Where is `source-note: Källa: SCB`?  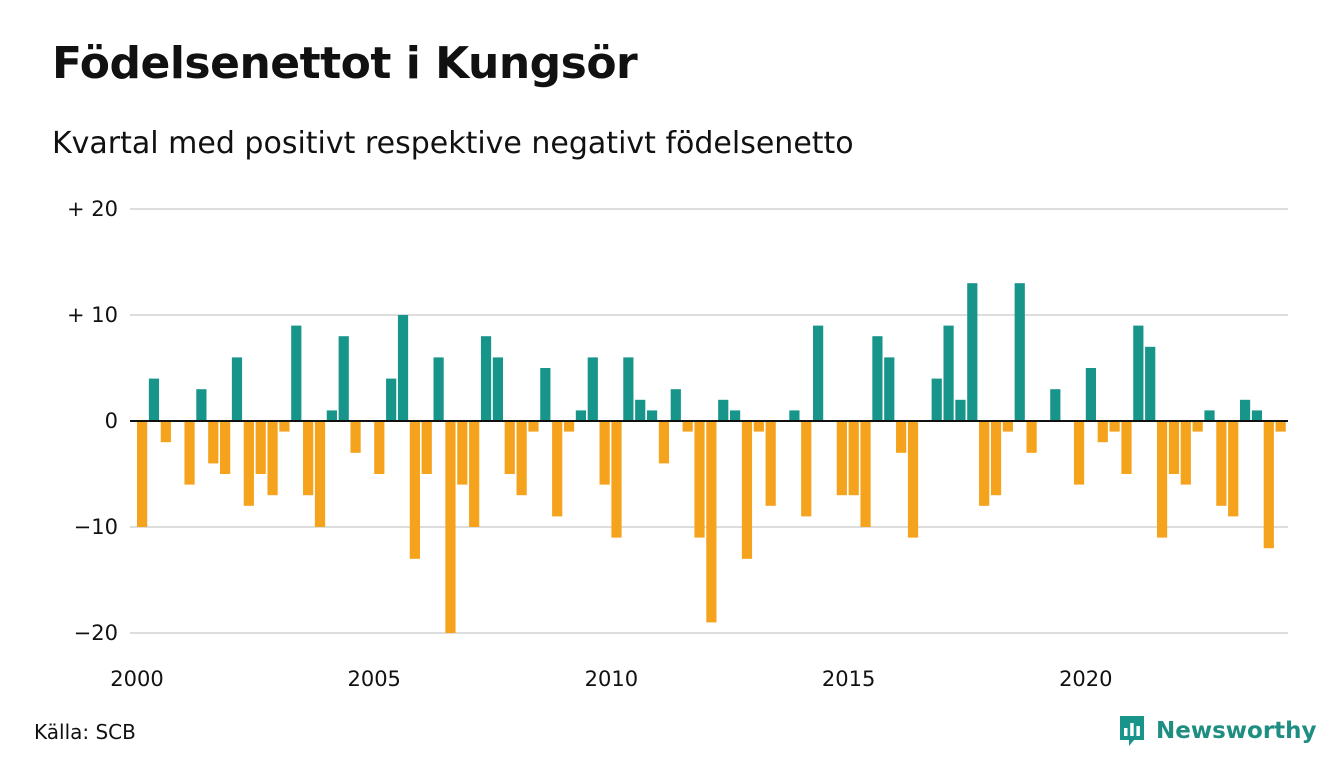
source-note: Källa: SCB is located at coordinates (85, 732).